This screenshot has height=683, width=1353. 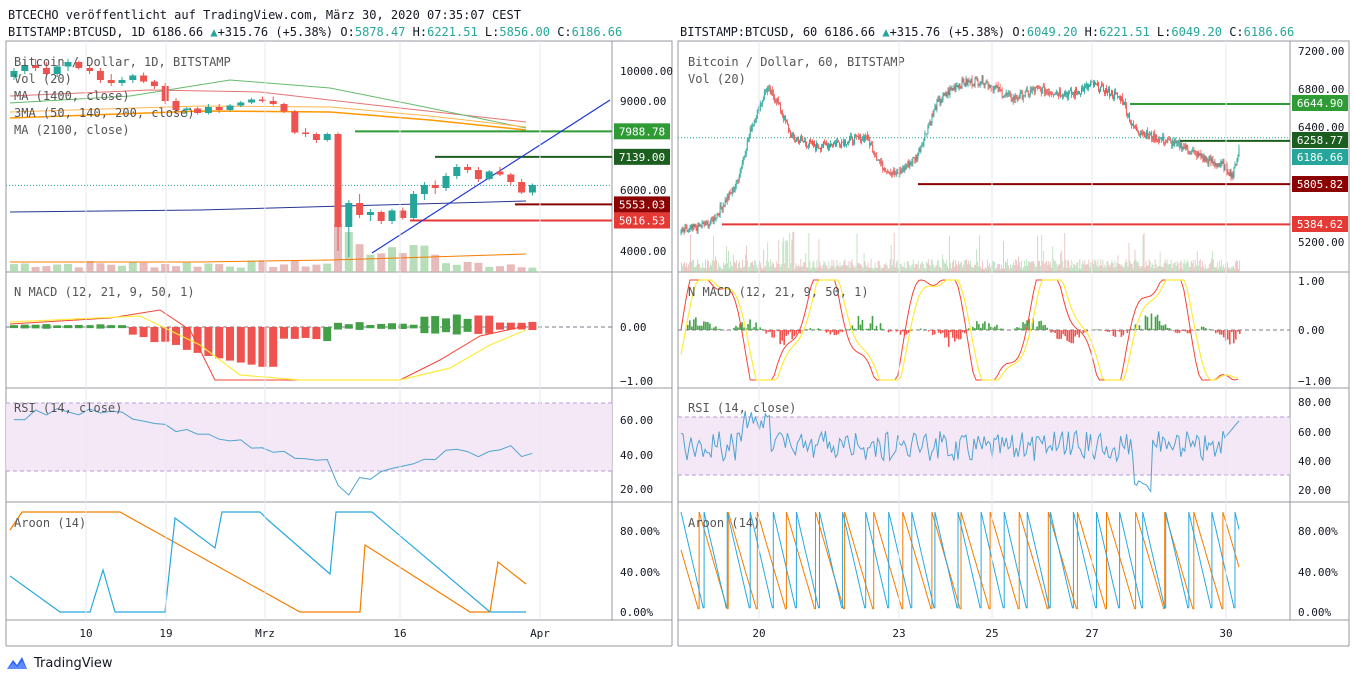 I want to click on ma2100-line, so click(x=268, y=206).